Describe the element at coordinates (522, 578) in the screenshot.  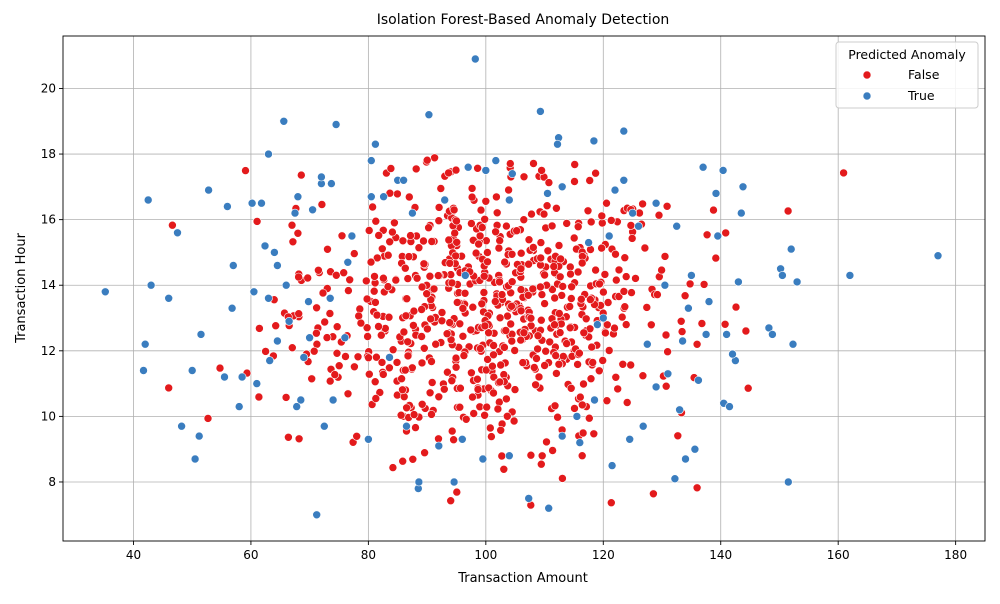
I see `x-axis-title: Transaction Amount` at that location.